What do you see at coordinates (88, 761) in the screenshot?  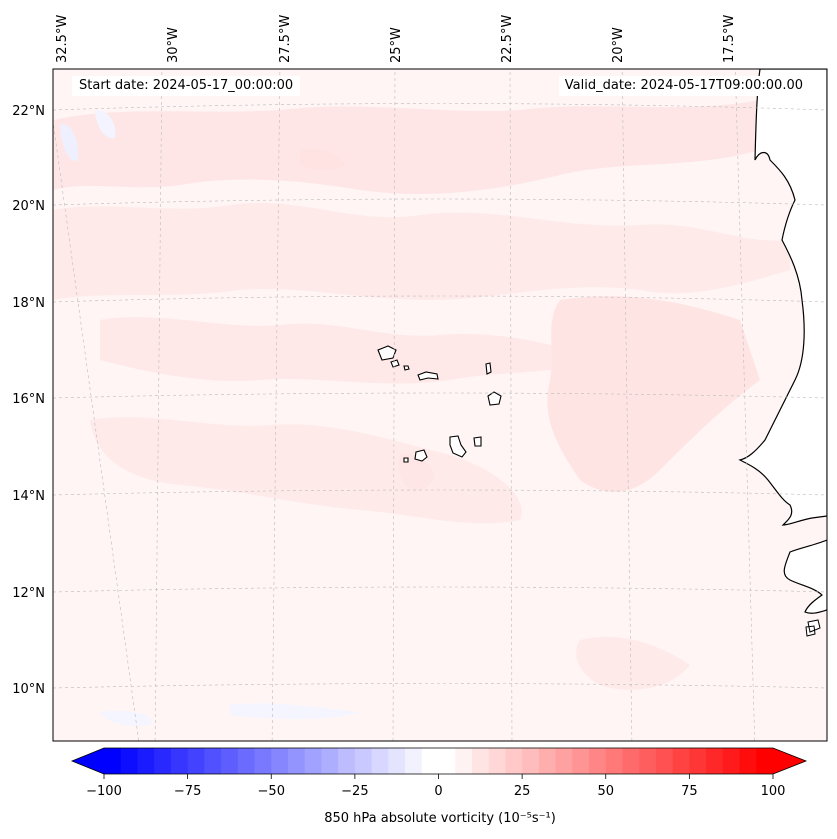 I see `colorbar-extend-low` at bounding box center [88, 761].